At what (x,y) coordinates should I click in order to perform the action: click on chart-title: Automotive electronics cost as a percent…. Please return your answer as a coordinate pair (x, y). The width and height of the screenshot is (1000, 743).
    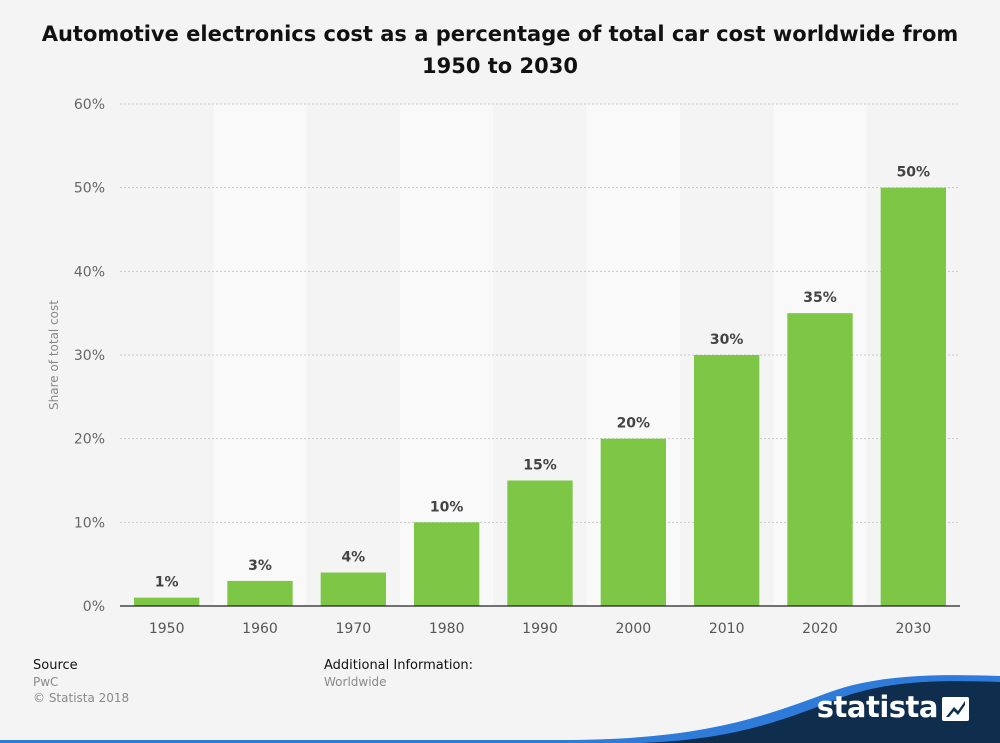
    Looking at the image, I should click on (500, 50).